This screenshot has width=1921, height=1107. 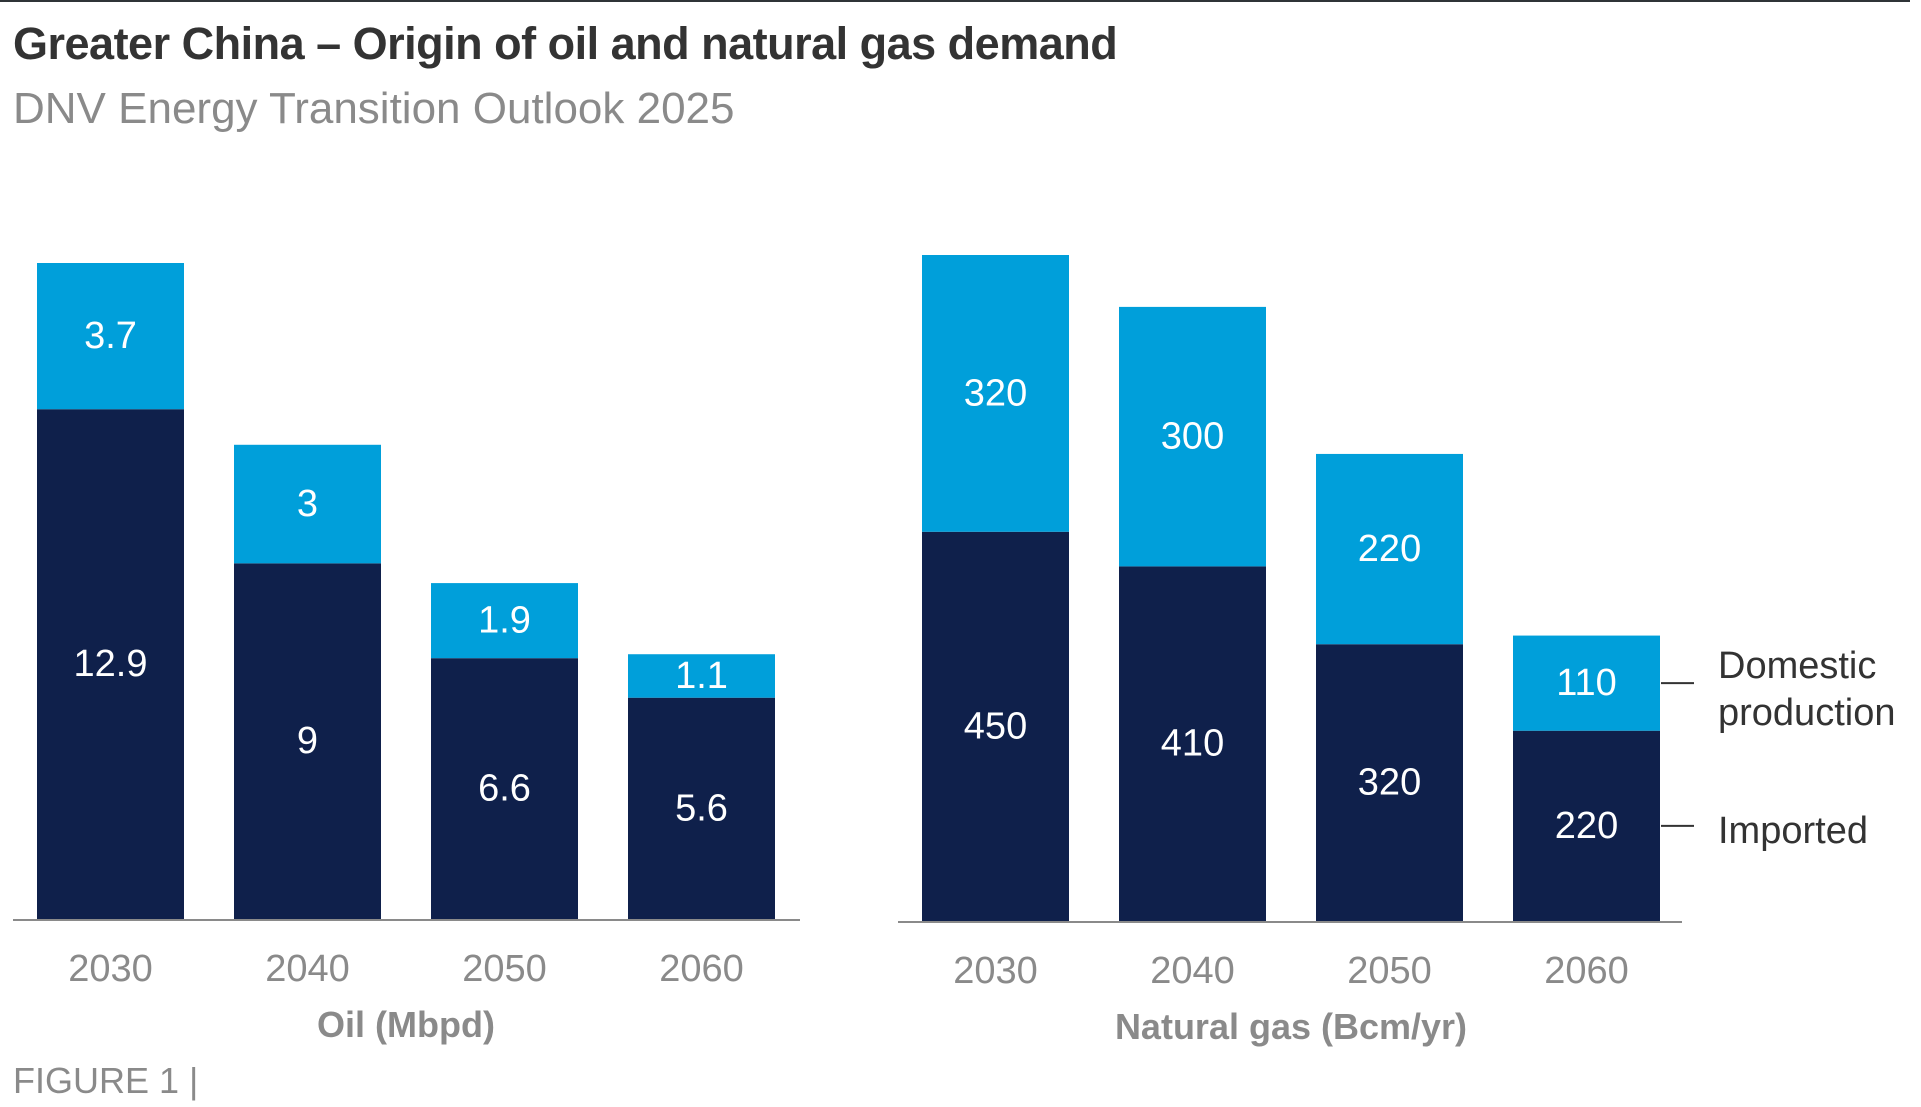 I want to click on legend: Domestic production Imported, so click(x=1778, y=748).